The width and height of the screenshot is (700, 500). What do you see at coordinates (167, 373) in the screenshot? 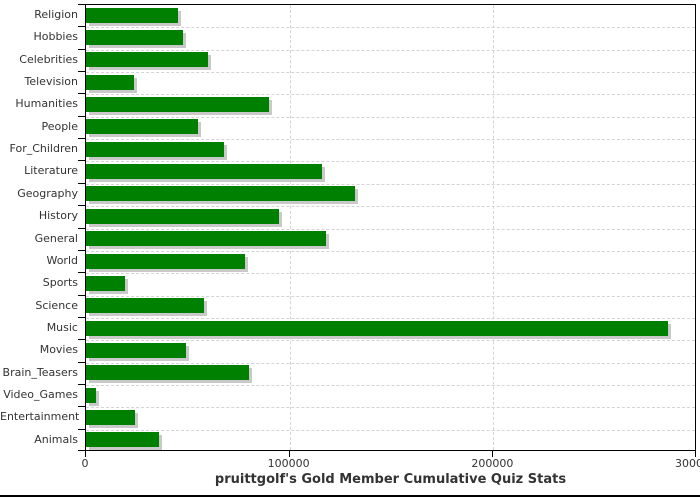
I see `bar-brain-teasers` at bounding box center [167, 373].